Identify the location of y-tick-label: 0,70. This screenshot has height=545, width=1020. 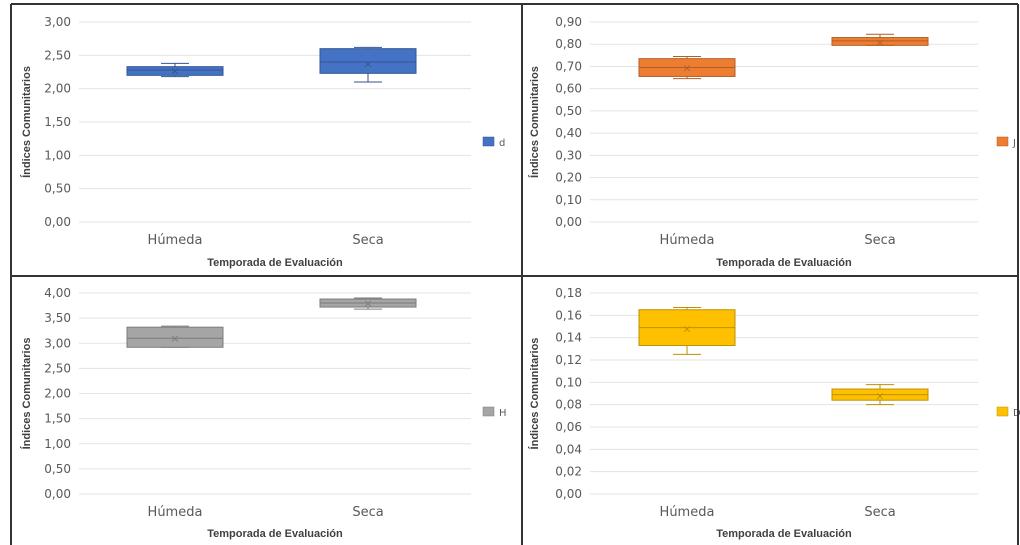
(568, 66).